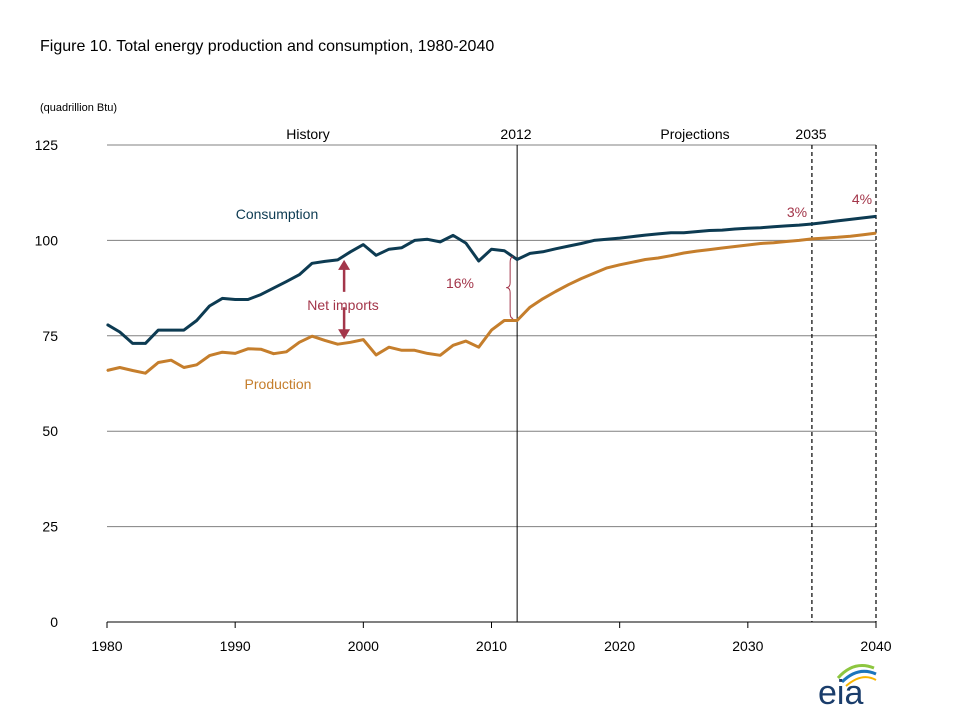 The height and width of the screenshot is (720, 960). What do you see at coordinates (363, 244) in the screenshot?
I see `consumption-point-2000` at bounding box center [363, 244].